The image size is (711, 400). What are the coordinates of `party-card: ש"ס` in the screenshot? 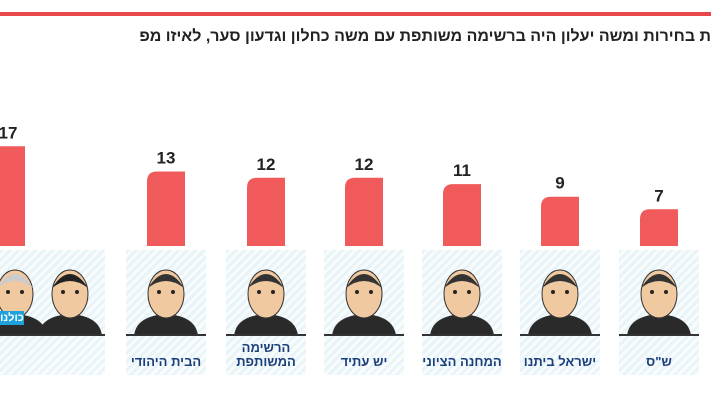 It's located at (659, 312).